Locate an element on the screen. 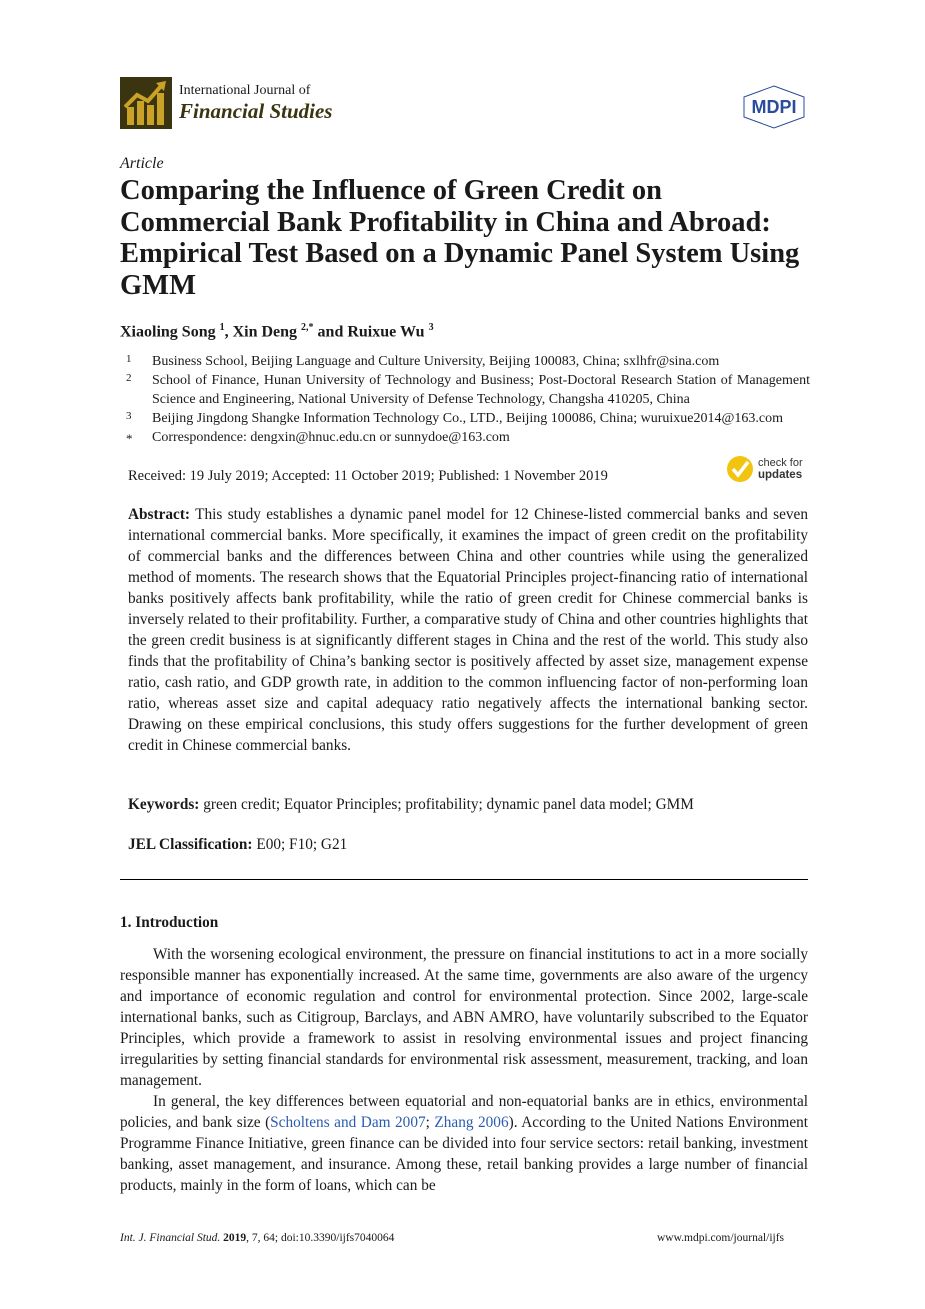  footer-year: 2019 is located at coordinates (235, 1238).